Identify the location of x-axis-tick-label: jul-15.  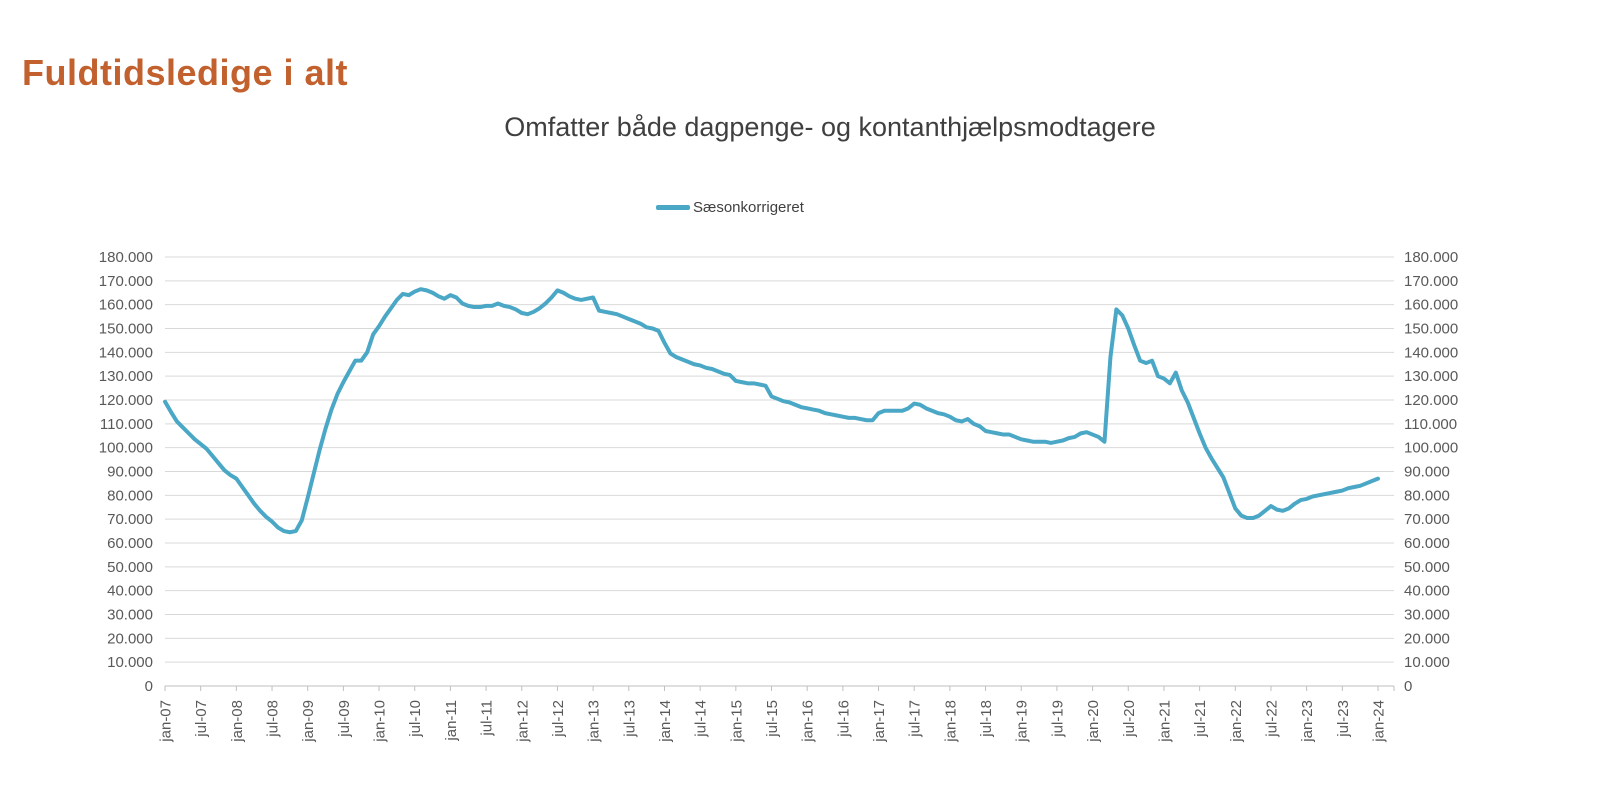
(772, 719).